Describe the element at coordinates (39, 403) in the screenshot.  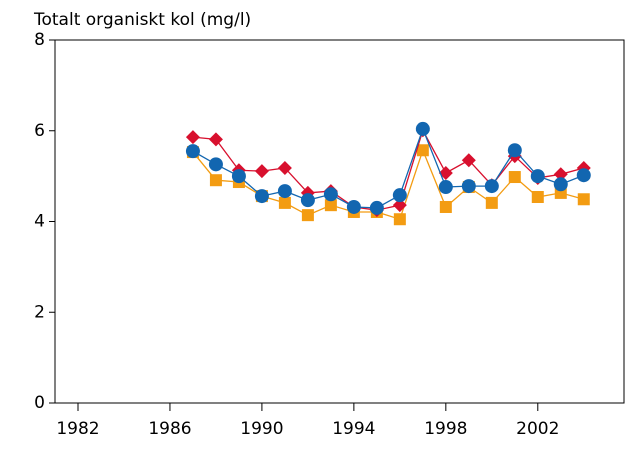
I see `y-tick-label: 0` at that location.